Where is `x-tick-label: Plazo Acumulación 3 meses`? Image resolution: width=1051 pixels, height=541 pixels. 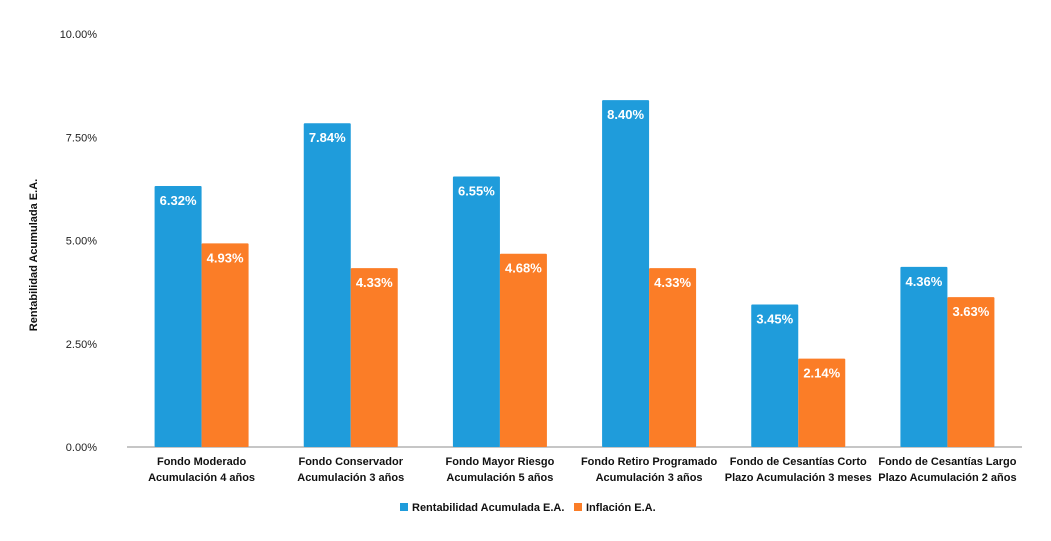
x-tick-label: Plazo Acumulación 3 meses is located at coordinates (798, 478).